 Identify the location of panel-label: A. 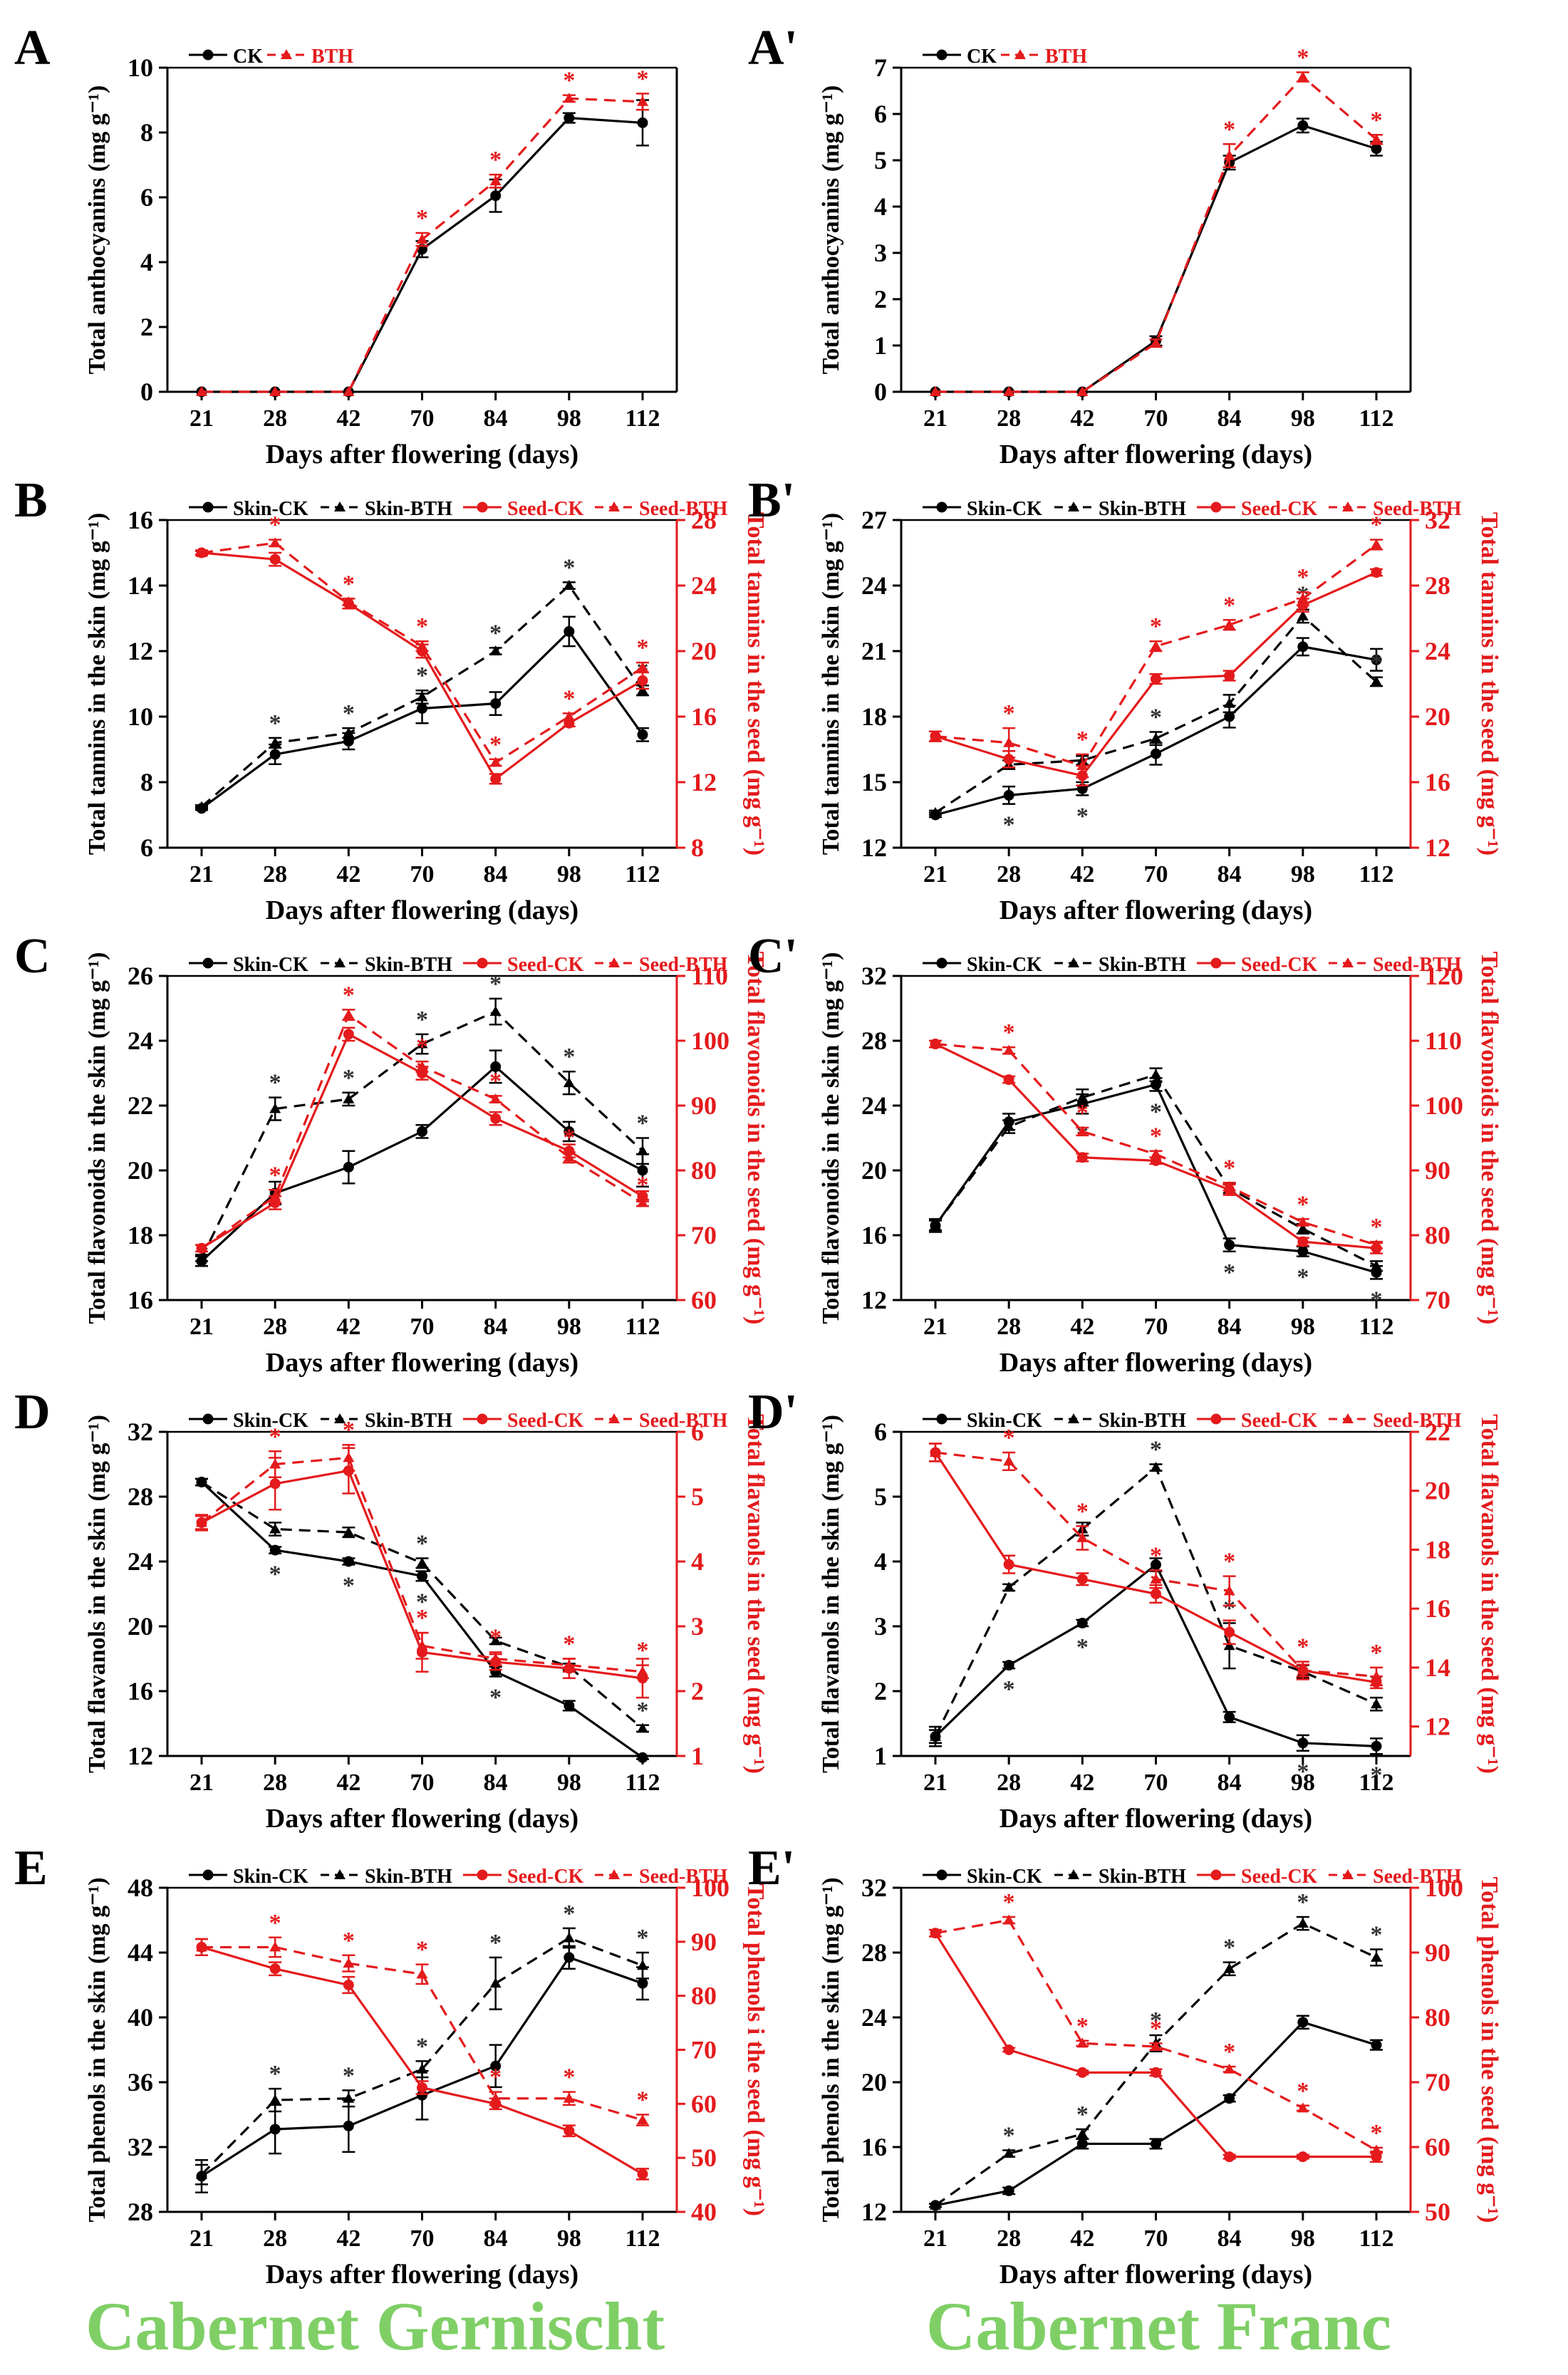
(32, 48).